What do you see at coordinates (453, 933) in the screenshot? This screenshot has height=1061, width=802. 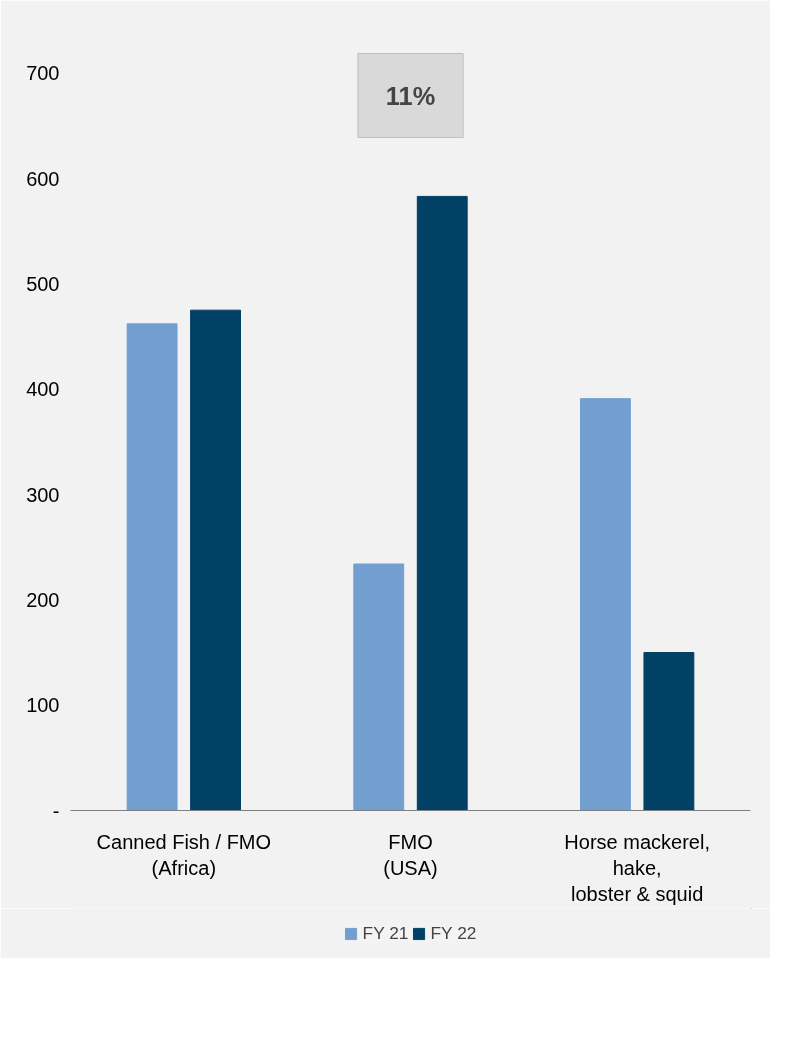 I see `legend-label: FY 22` at bounding box center [453, 933].